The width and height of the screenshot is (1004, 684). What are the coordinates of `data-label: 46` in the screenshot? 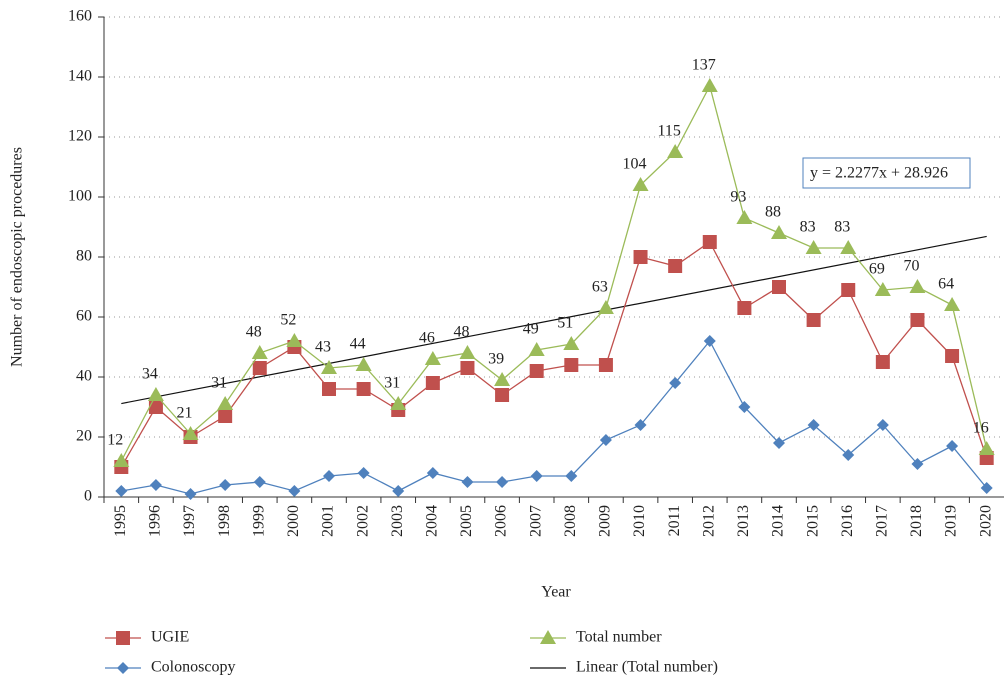 It's located at (427, 338).